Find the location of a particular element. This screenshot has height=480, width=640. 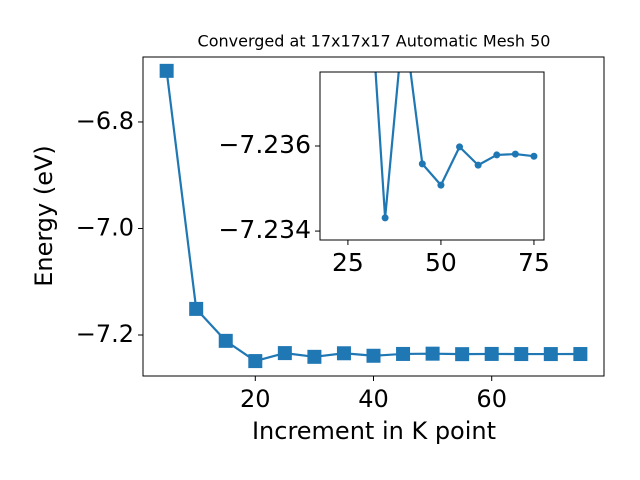

y-tick-label: −7.234 is located at coordinates (264, 229).